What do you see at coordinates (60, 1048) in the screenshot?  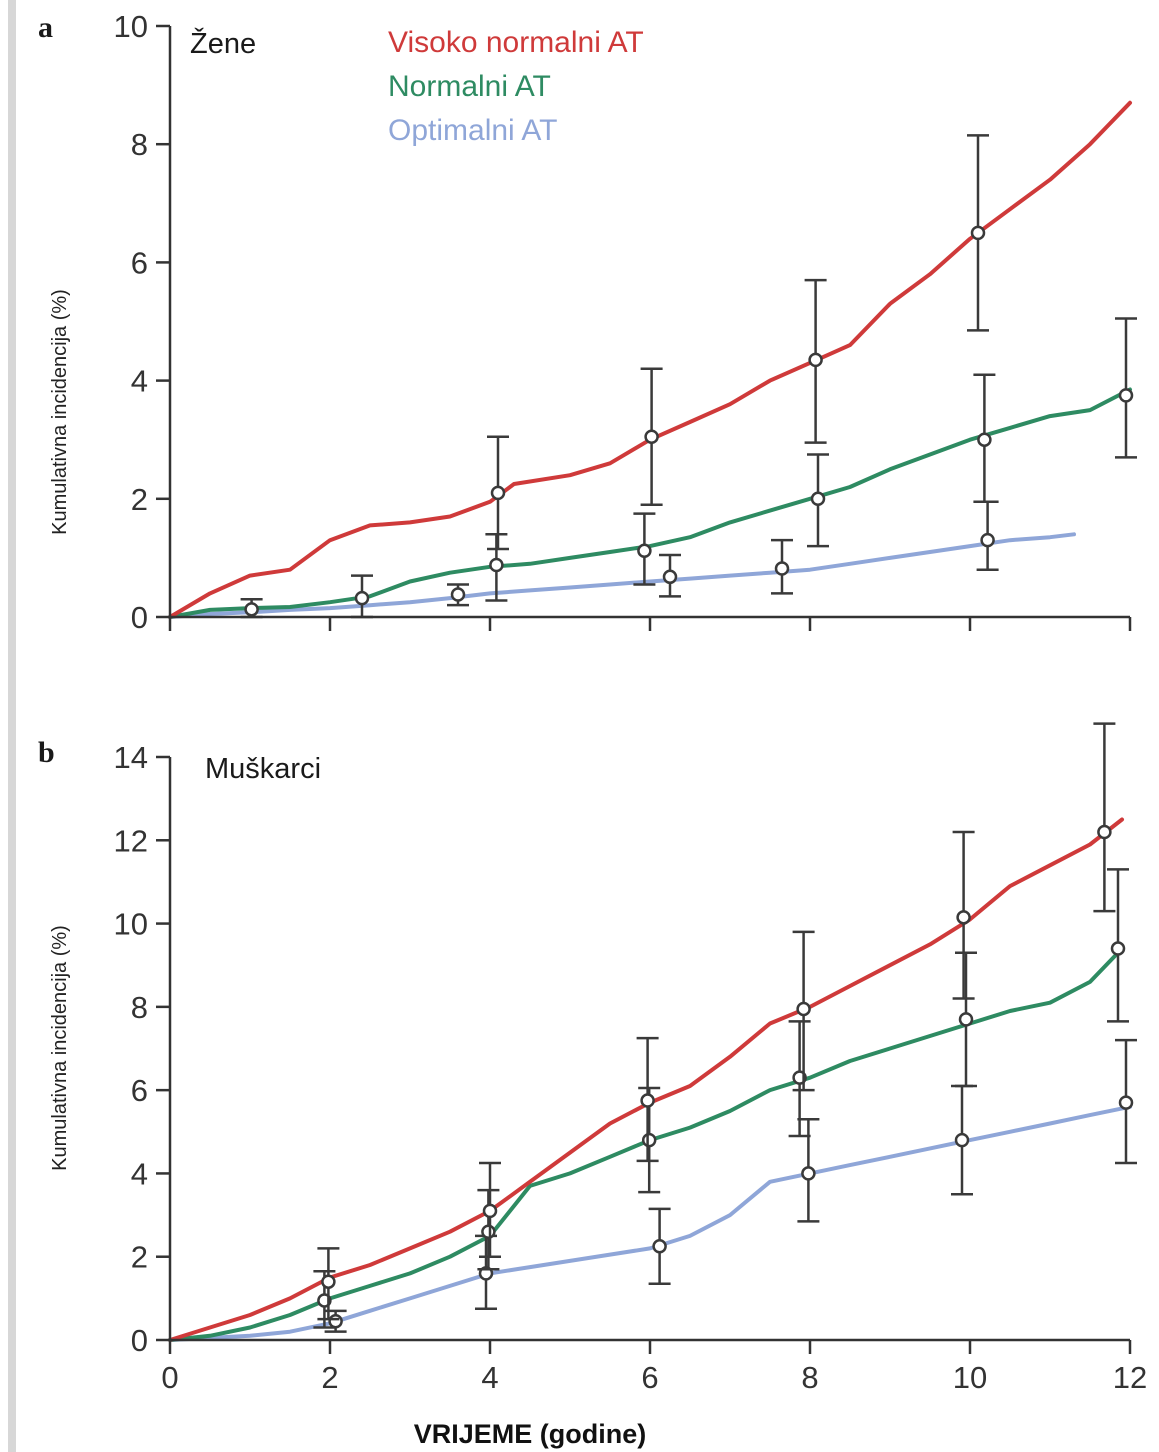 I see `panel-b-y-axis-label: Kumulativna incidencija (%)` at bounding box center [60, 1048].